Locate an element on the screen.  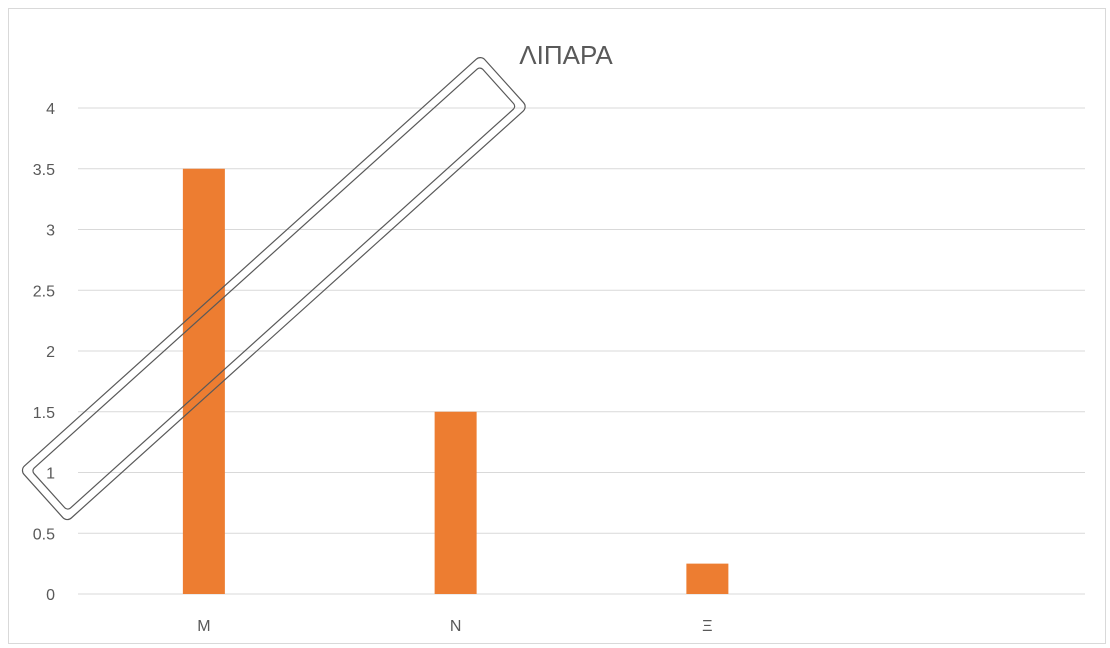
bar-Ν is located at coordinates (455, 502).